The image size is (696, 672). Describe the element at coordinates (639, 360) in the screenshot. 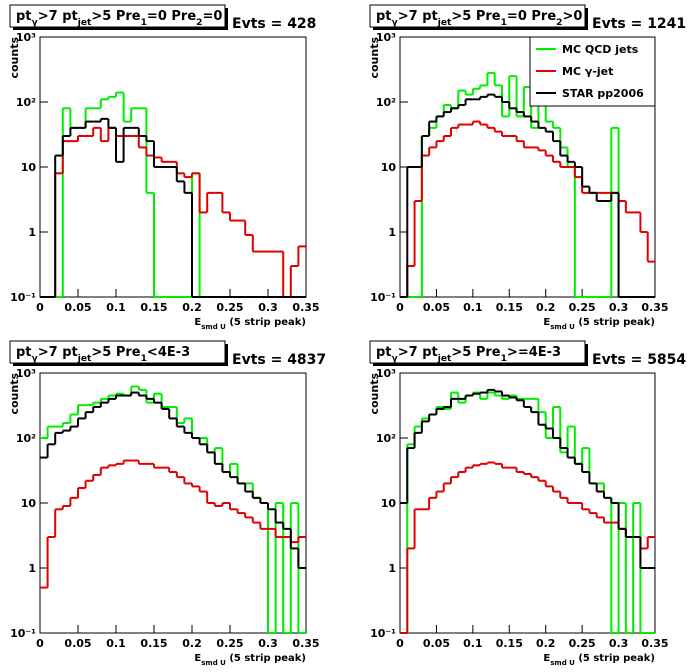

I see `annotation: Evts = 5854` at that location.